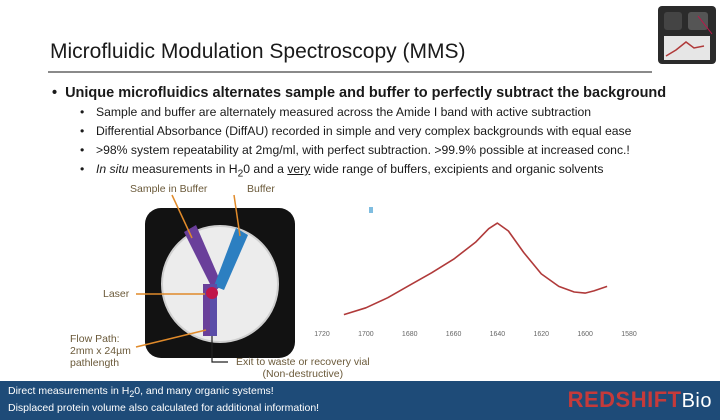  I want to click on logo-suffix: Bio, so click(696, 401).